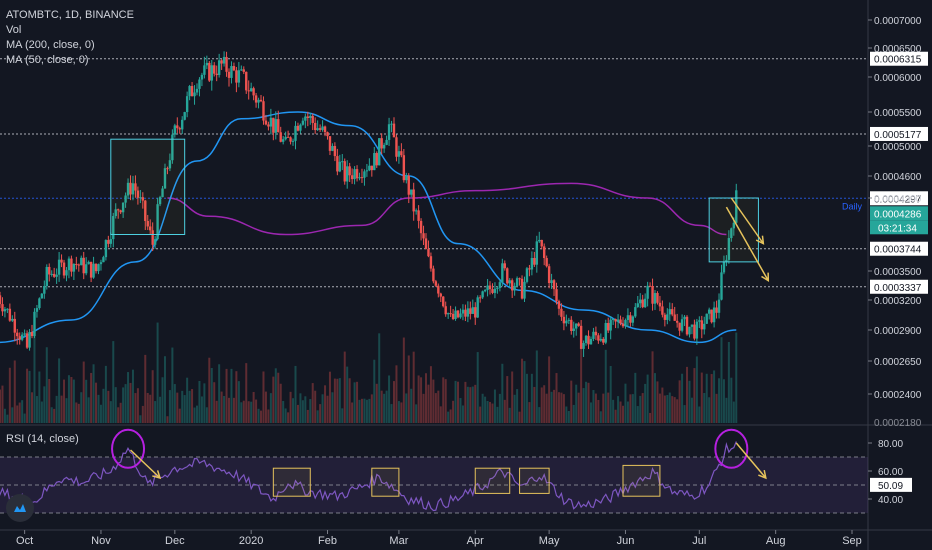 This screenshot has height=550, width=932. Describe the element at coordinates (368, 476) in the screenshot. I see `rsi-line` at that location.